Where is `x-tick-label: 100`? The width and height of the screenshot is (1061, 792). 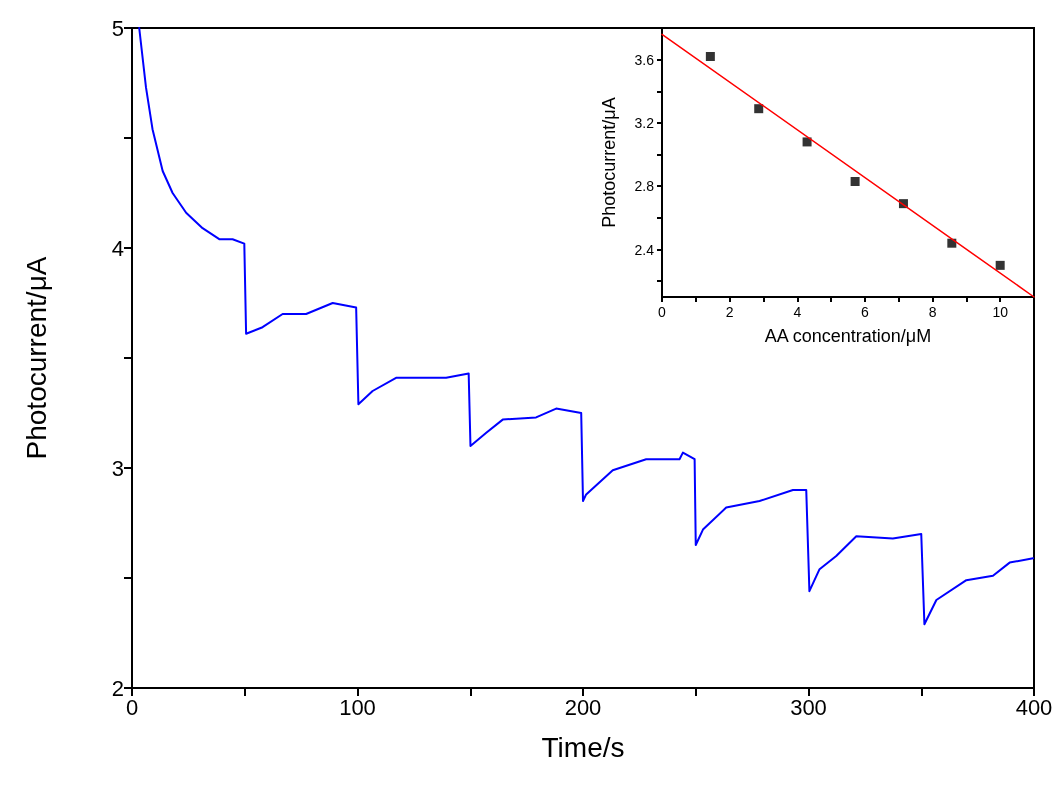
x-tick-label: 100 is located at coordinates (357, 707).